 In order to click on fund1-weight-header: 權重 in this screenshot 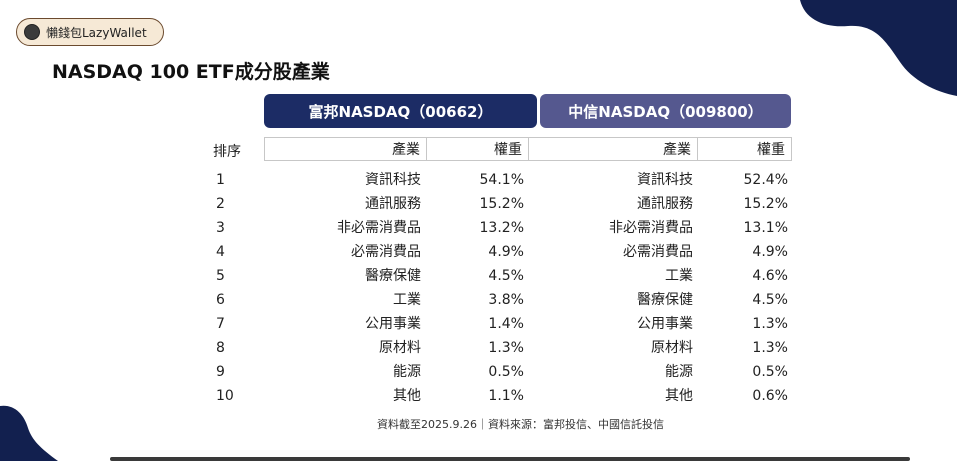, I will do `click(477, 149)`.